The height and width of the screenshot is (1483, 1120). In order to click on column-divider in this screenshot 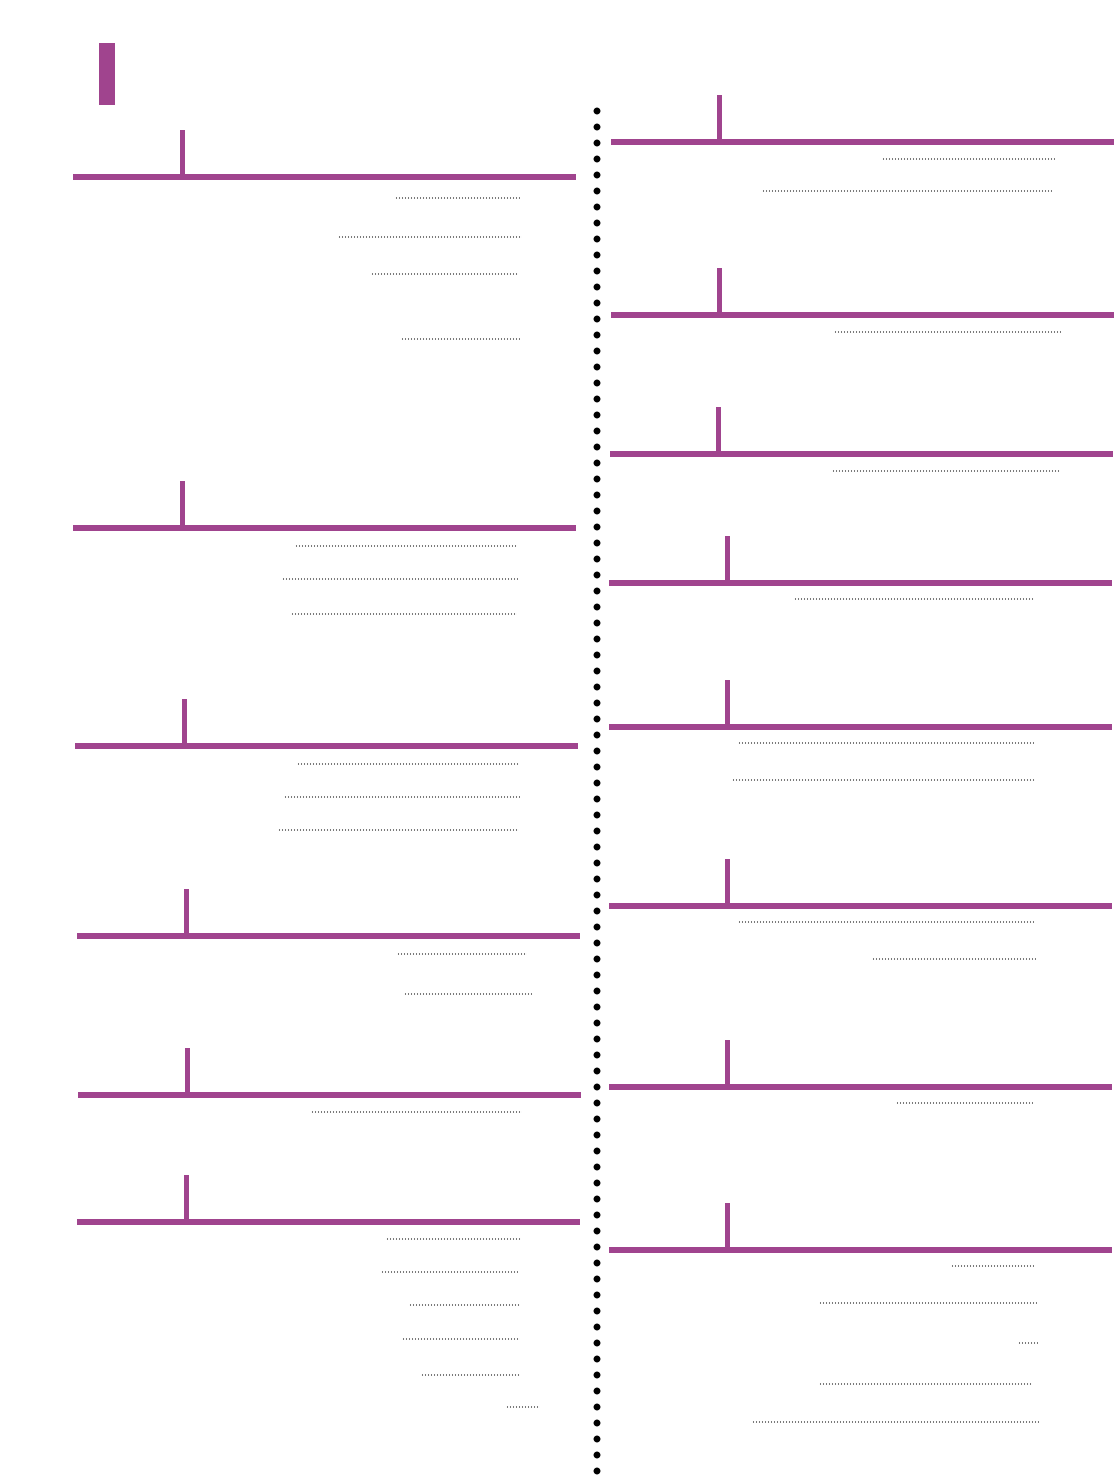, I will do `click(597, 793)`.